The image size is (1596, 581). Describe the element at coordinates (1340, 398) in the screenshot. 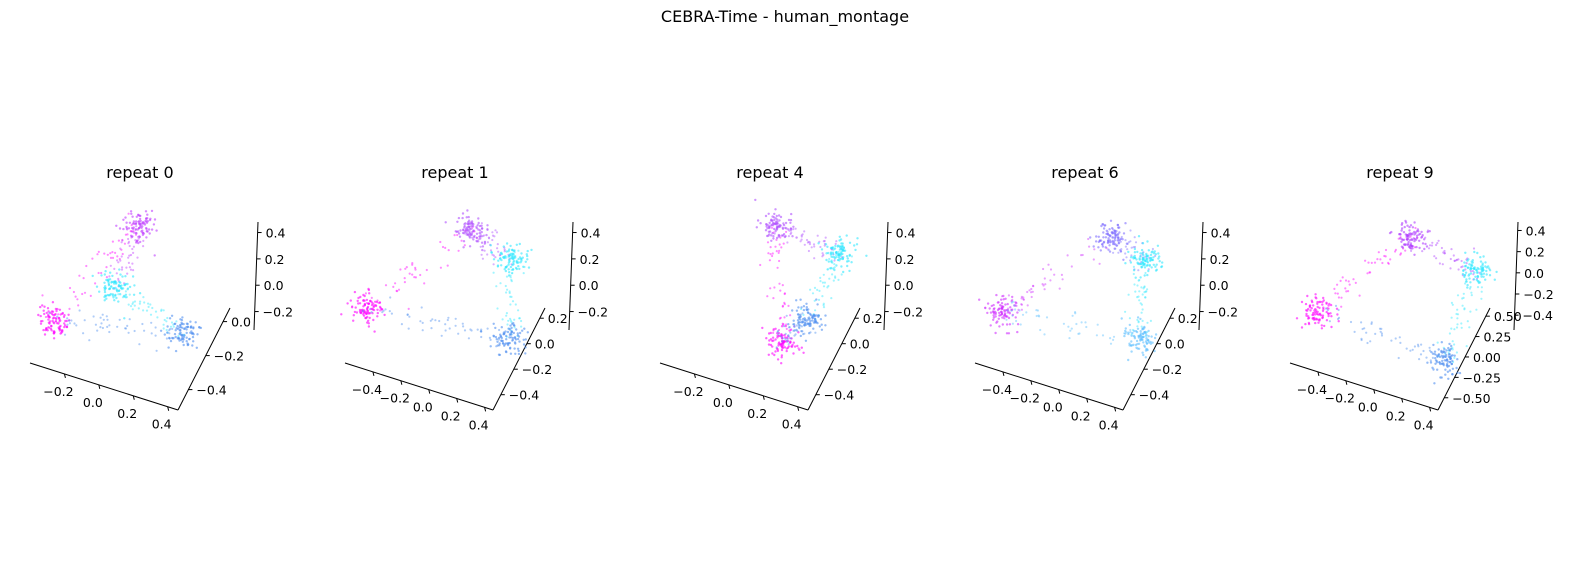

I see `x-tick-label: −0.2` at that location.